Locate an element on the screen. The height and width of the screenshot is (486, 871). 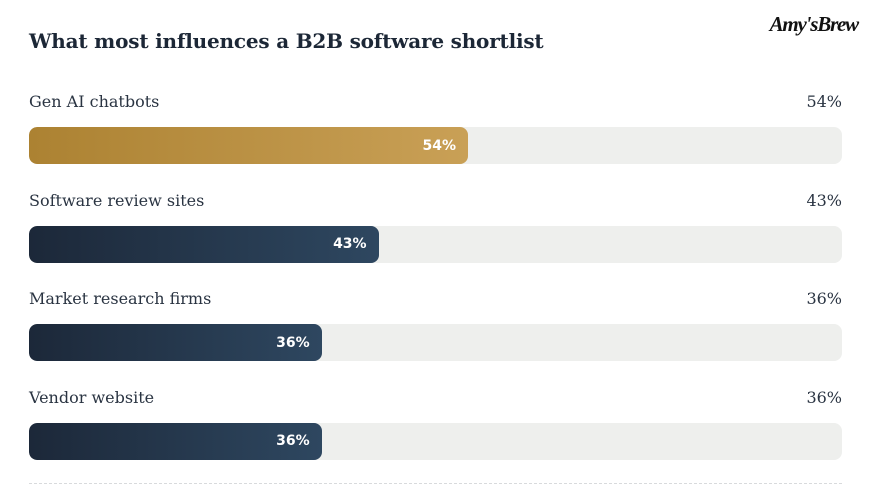
bar-row-header: Gen AI chatbots 54% is located at coordinates (435, 106).